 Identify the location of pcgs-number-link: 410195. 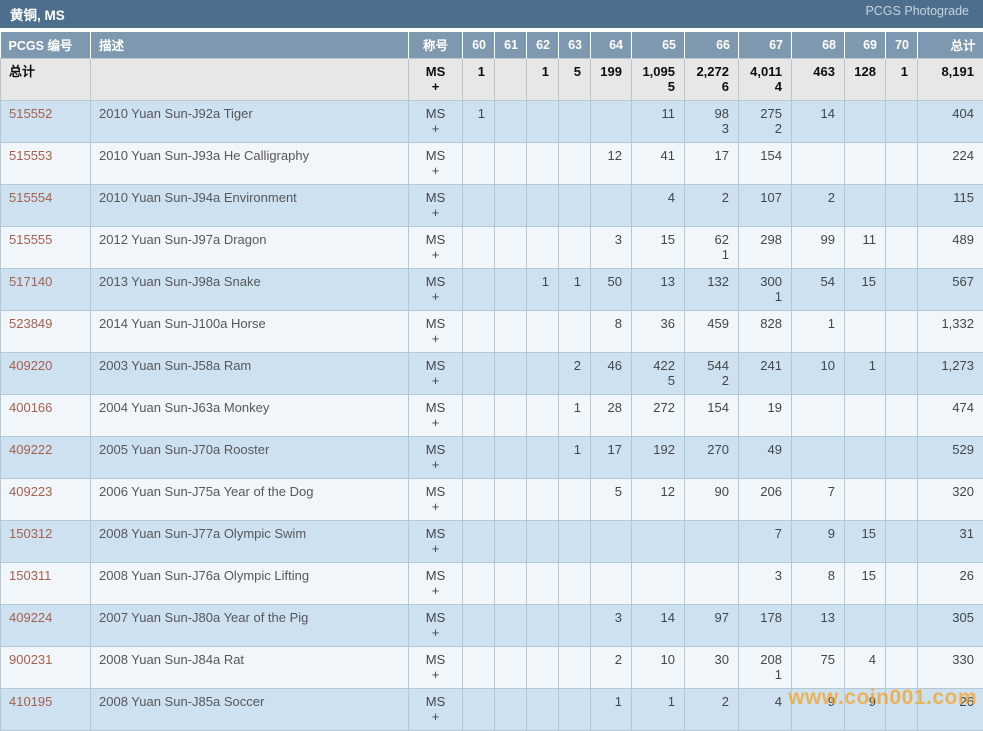
(30, 701).